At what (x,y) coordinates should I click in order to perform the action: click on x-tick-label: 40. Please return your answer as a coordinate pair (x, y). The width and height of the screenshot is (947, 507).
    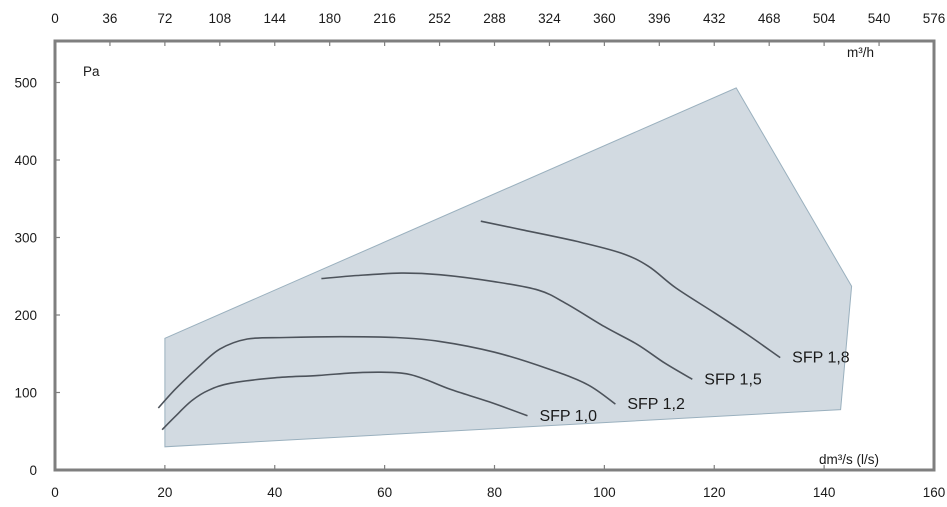
    Looking at the image, I should click on (274, 492).